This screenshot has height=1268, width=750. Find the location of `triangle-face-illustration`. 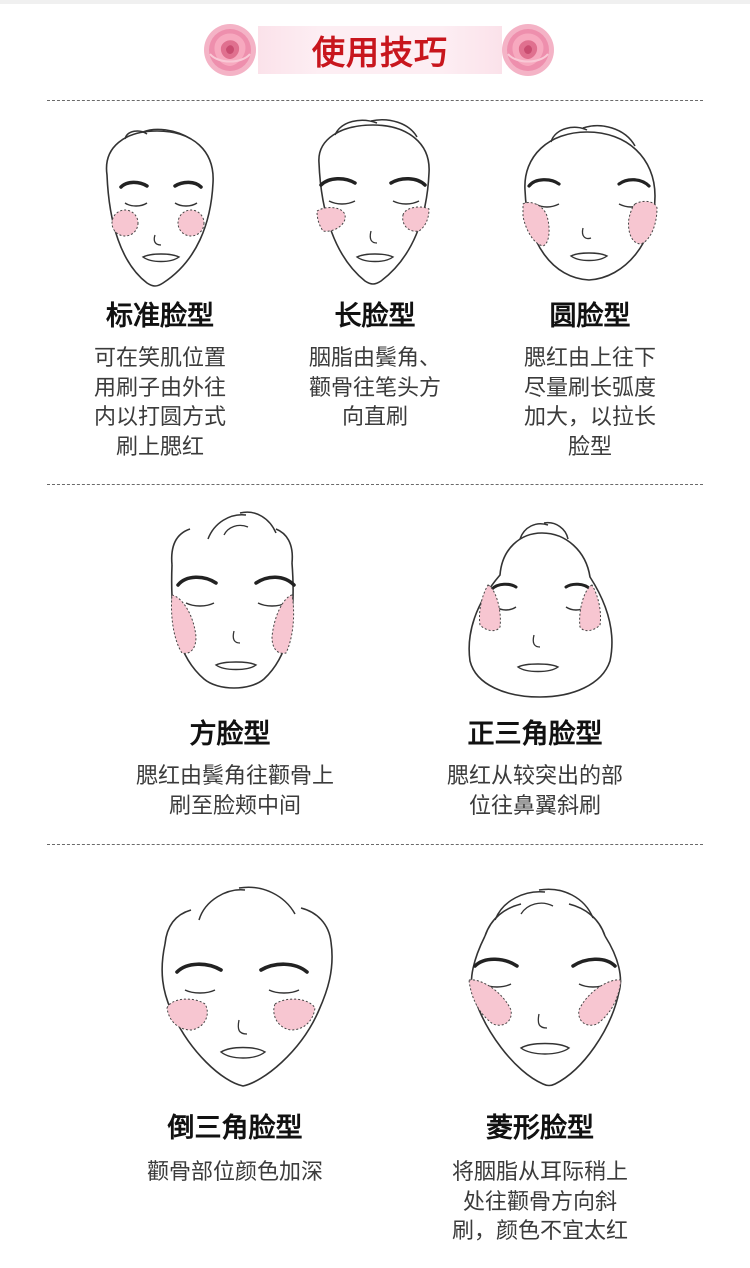

triangle-face-illustration is located at coordinates (540, 610).